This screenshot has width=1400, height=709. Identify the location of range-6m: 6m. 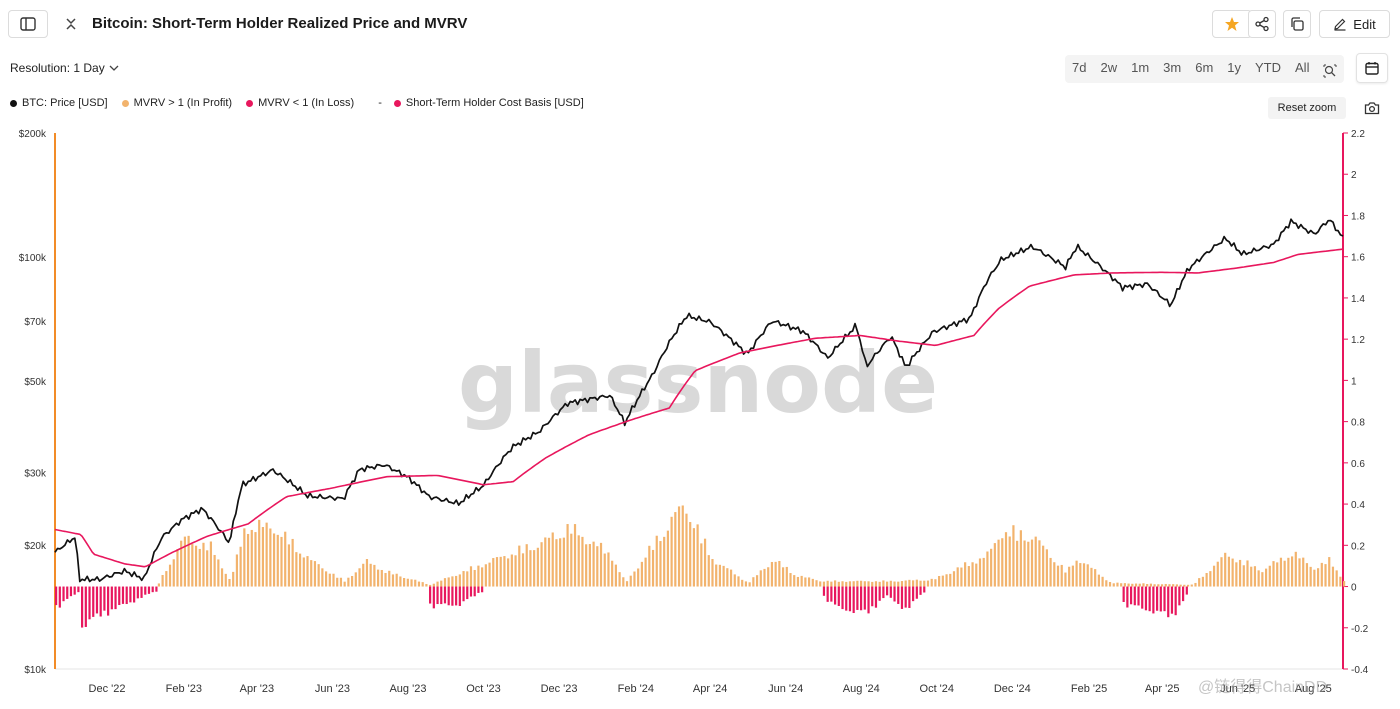
(1204, 67).